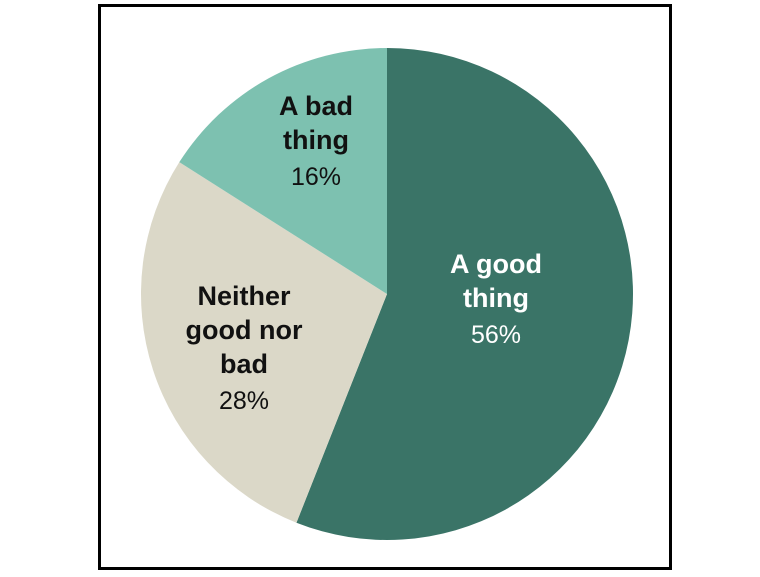  Describe the element at coordinates (496, 298) in the screenshot. I see `slice-label-0-line-1: thing` at that location.